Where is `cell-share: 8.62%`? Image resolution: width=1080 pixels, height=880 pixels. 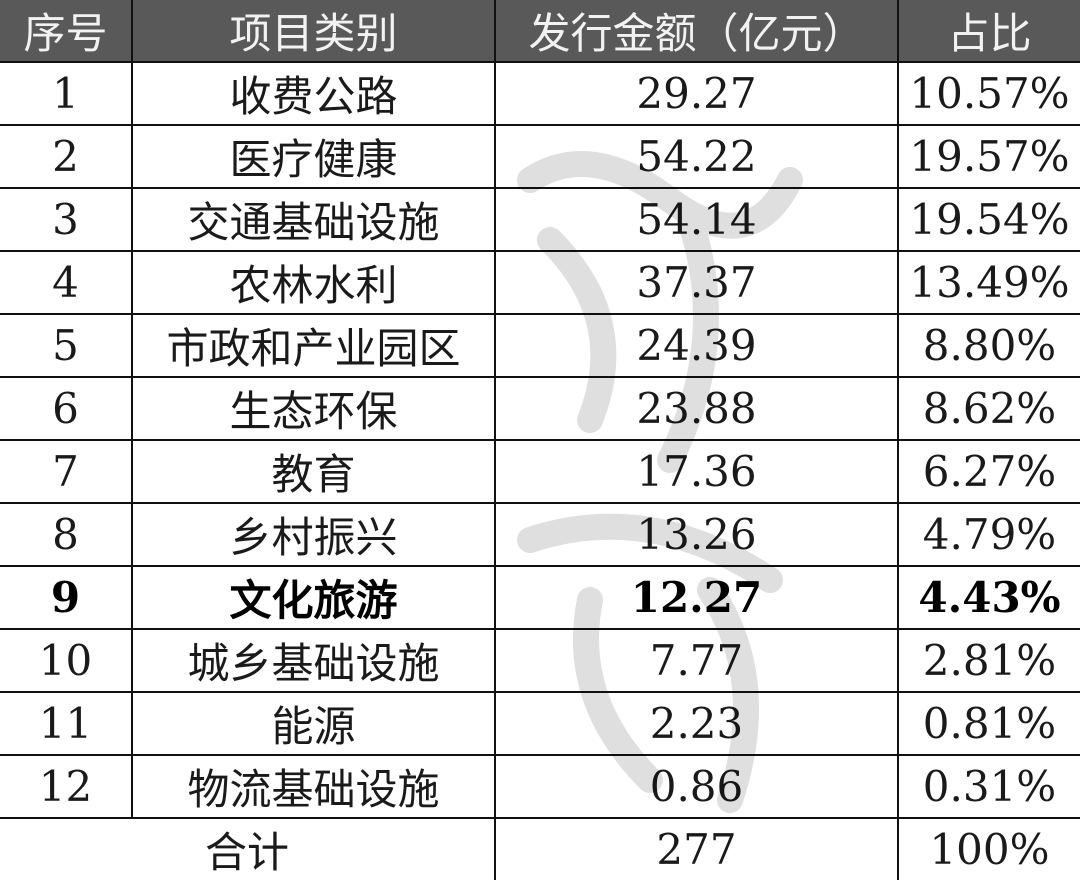 cell-share: 8.62% is located at coordinates (988, 408).